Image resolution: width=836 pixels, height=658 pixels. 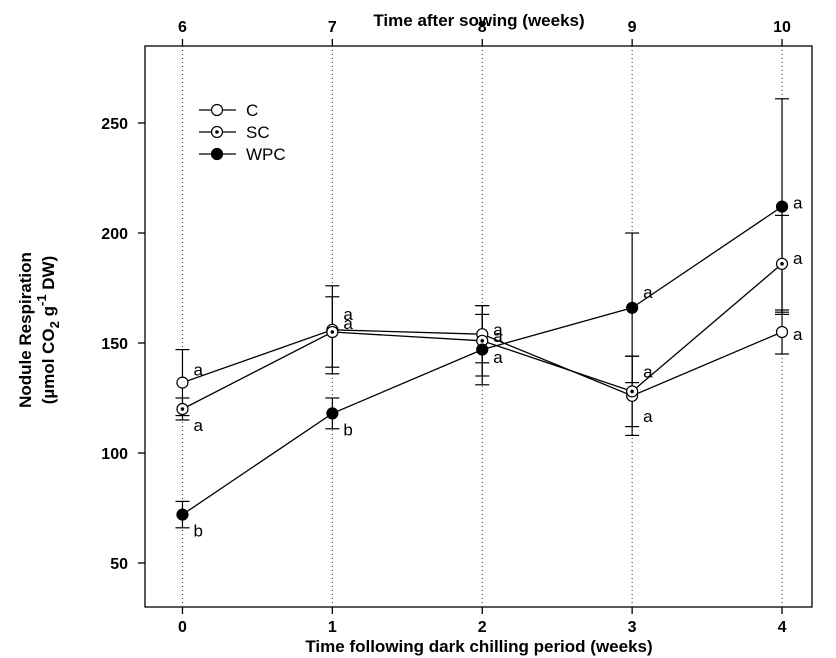 What do you see at coordinates (482, 27) in the screenshot?
I see `x2-tick-label: 8` at bounding box center [482, 27].